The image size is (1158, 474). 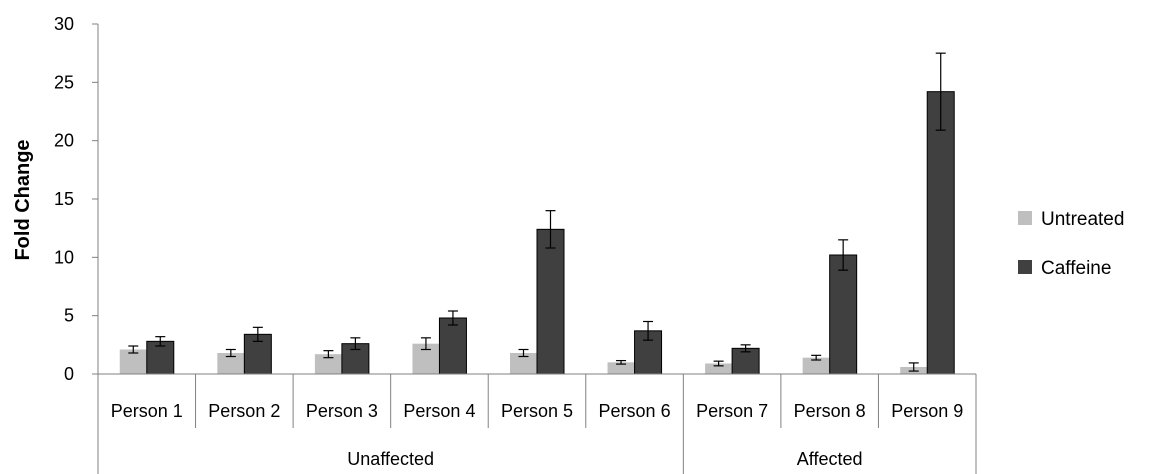 I want to click on y-tick-label: 0, so click(x=69, y=374).